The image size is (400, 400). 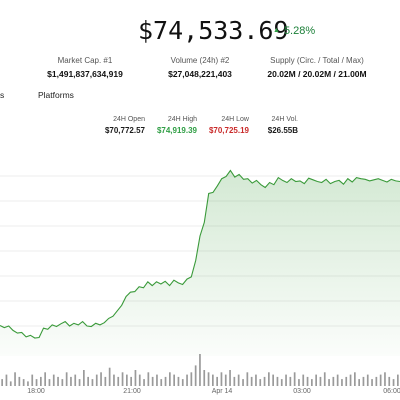 What do you see at coordinates (85, 67) in the screenshot?
I see `stat-market-cap: Market Cap. #1 $1,491,837,634,919` at bounding box center [85, 67].